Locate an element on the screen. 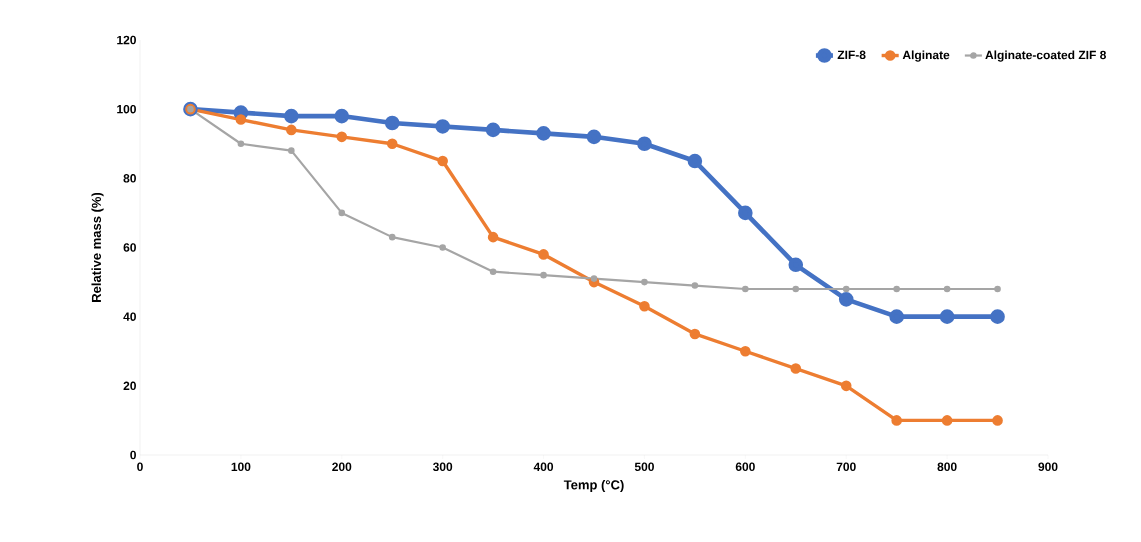 This screenshot has height=542, width=1141. y-tick-label: 100 is located at coordinates (126, 109).